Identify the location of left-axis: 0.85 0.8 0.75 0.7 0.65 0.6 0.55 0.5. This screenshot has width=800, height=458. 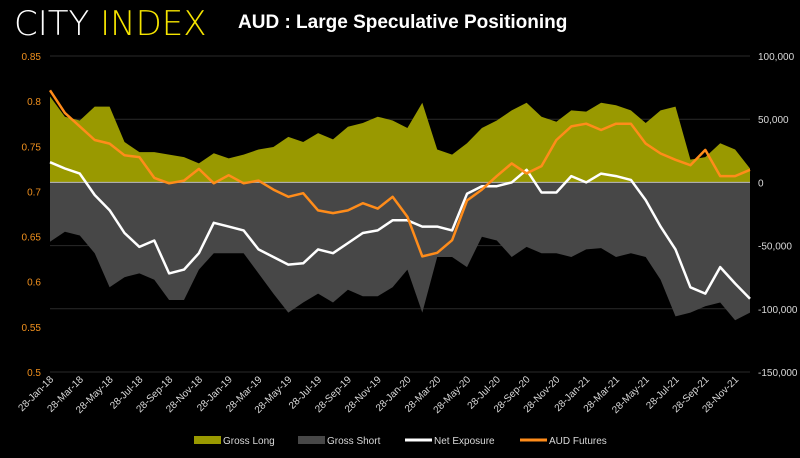
(32, 215).